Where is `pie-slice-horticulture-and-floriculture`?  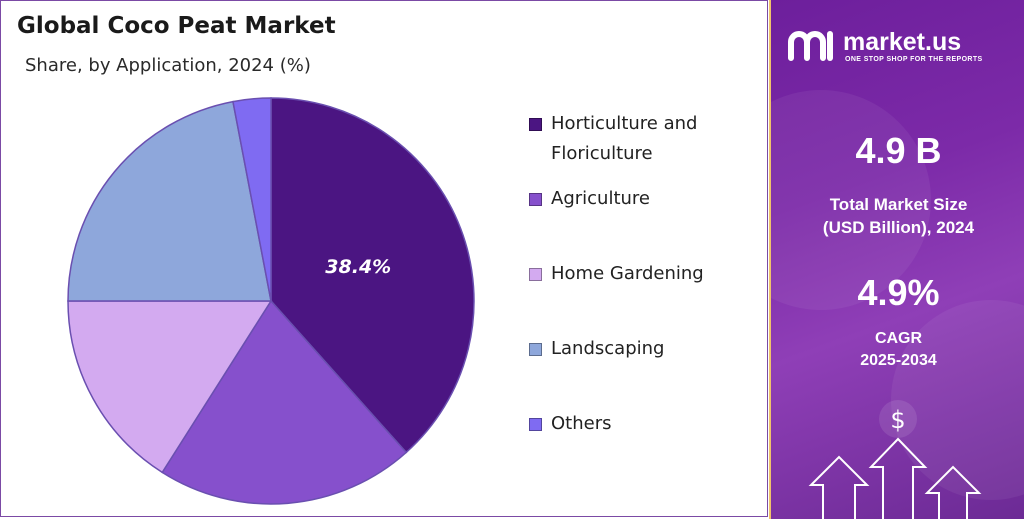
pie-slice-horticulture-and-floriculture is located at coordinates (372, 275).